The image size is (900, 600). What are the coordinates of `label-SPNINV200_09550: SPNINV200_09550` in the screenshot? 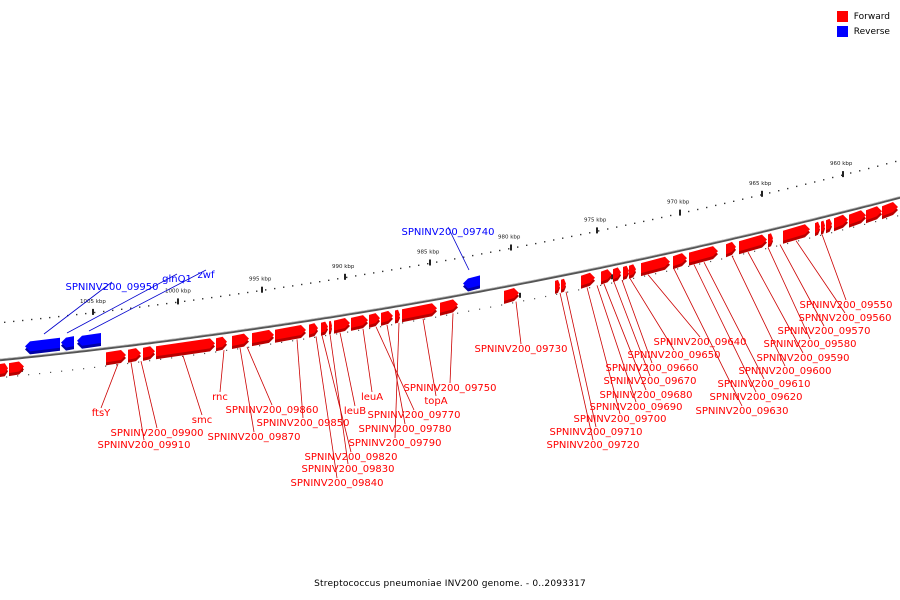 It's located at (845, 305).